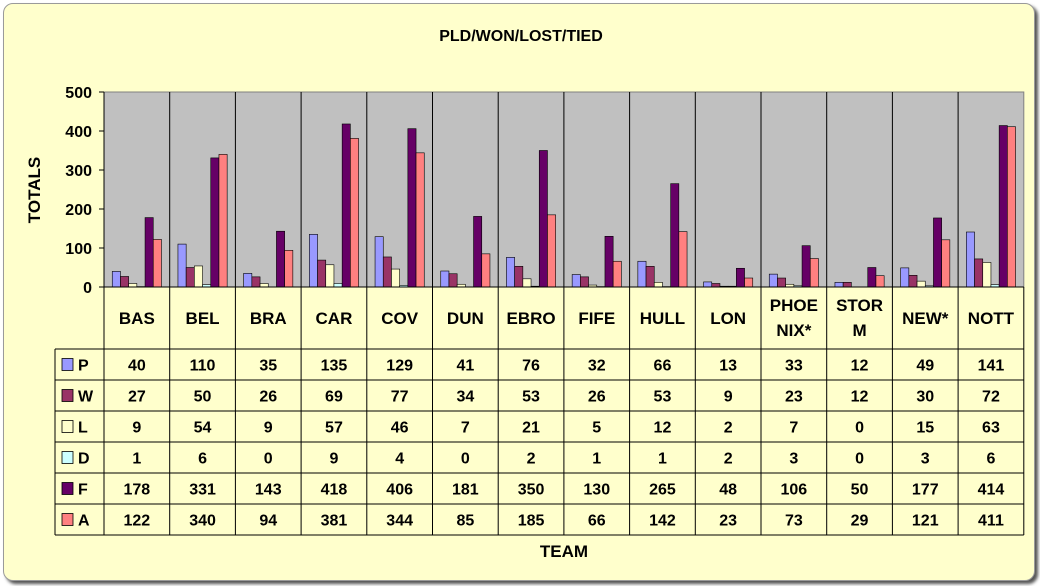 Image resolution: width=1040 pixels, height=586 pixels. I want to click on x-tick-label: LON, so click(728, 318).